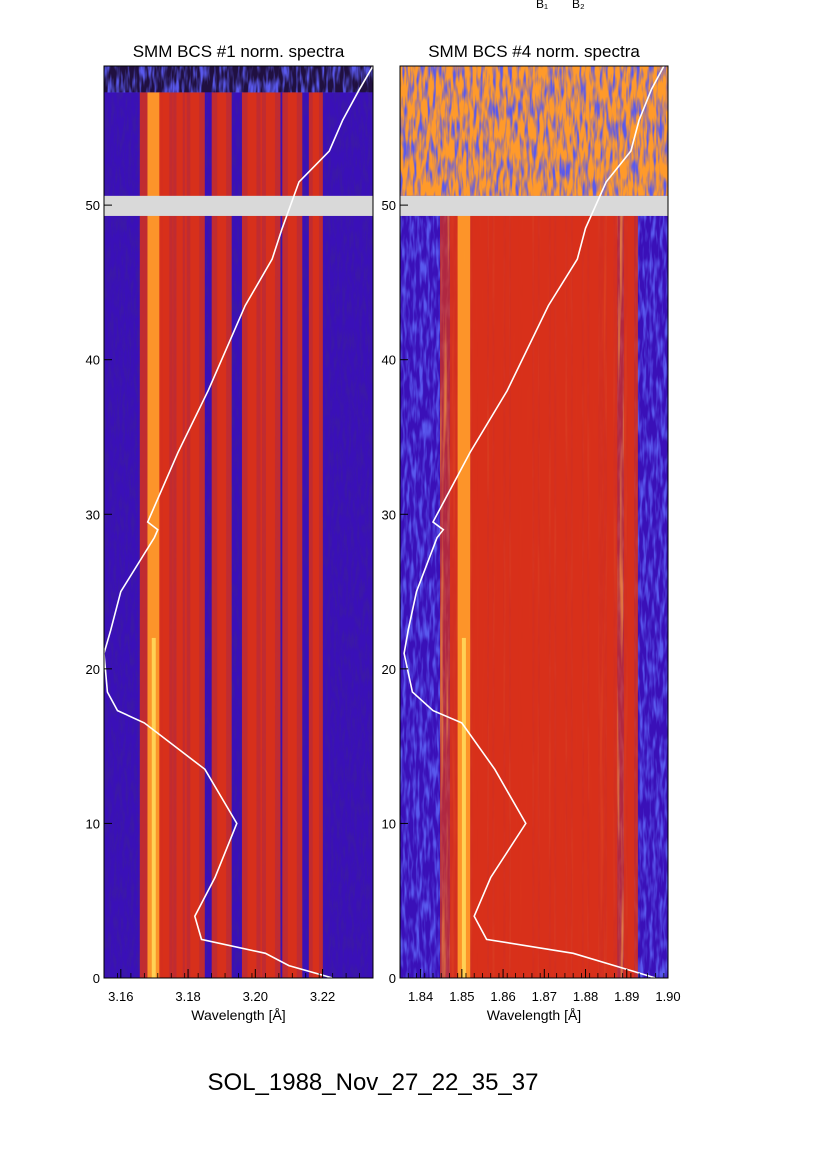  What do you see at coordinates (667, 996) in the screenshot?
I see `x-tick-label: 1.90` at bounding box center [667, 996].